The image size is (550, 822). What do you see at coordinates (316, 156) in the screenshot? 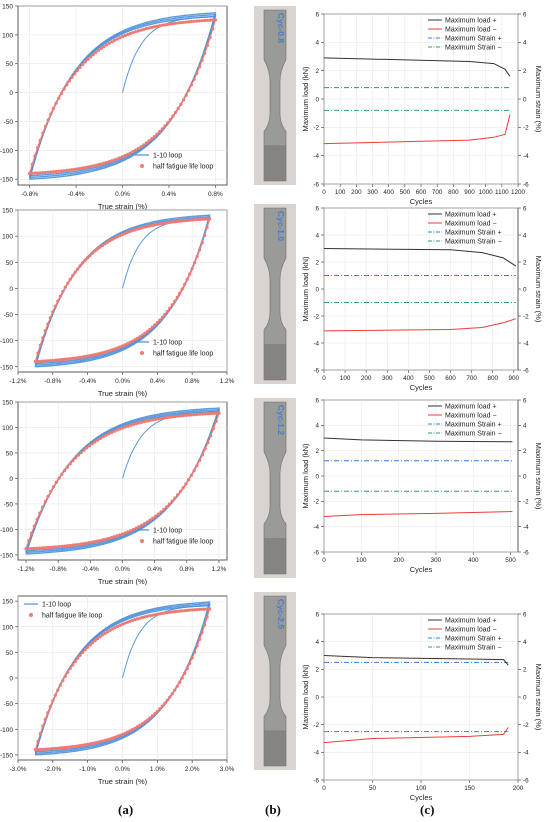
I see `y-tick-label-left: -4` at bounding box center [316, 156].